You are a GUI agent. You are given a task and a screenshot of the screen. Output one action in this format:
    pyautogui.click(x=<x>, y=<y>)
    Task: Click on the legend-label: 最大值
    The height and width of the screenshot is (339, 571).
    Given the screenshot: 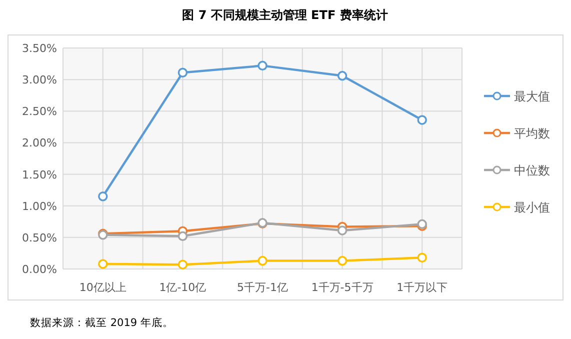 What is the action you would take?
    pyautogui.click(x=532, y=97)
    